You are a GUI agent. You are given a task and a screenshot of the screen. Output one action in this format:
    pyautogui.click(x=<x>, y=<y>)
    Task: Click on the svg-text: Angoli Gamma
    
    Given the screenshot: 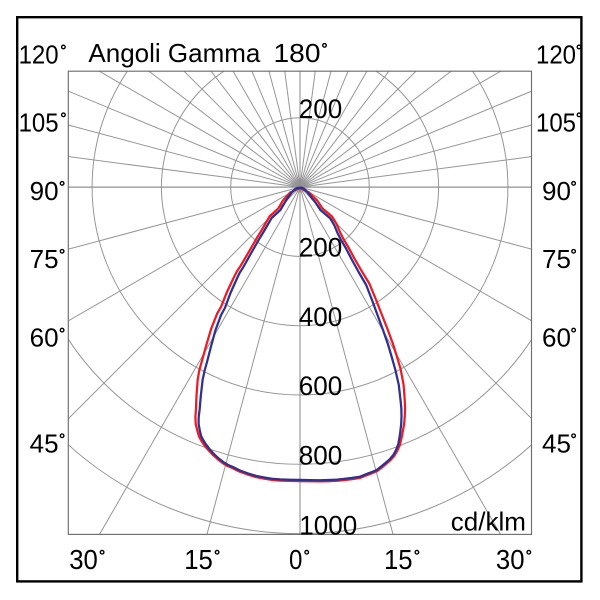 What is the action you would take?
    pyautogui.click(x=174, y=53)
    